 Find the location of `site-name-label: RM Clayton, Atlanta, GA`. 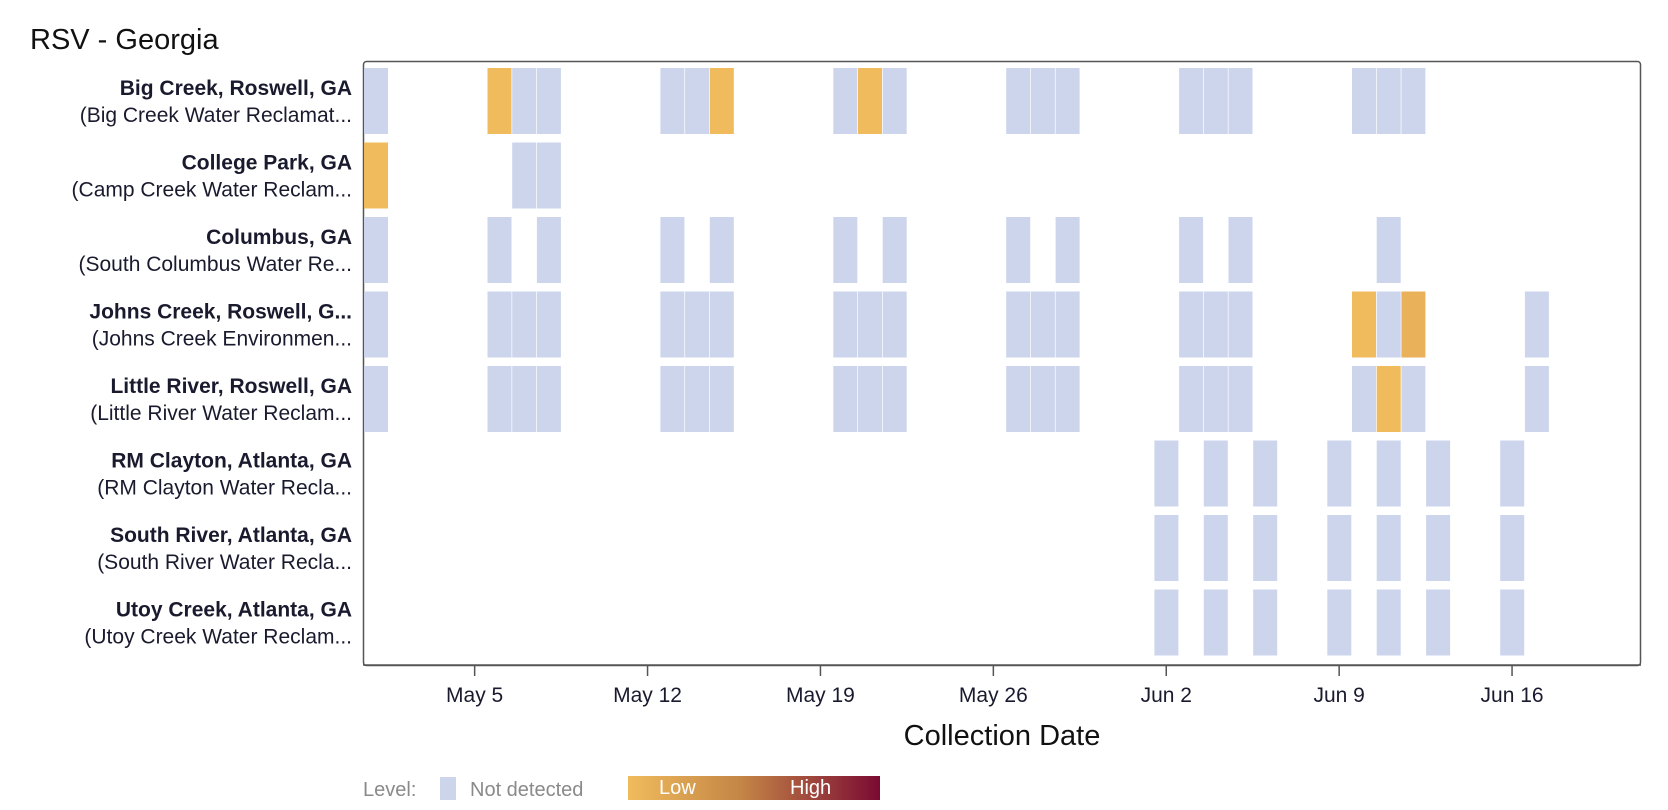

site-name-label: RM Clayton, Atlanta, GA is located at coordinates (231, 461).